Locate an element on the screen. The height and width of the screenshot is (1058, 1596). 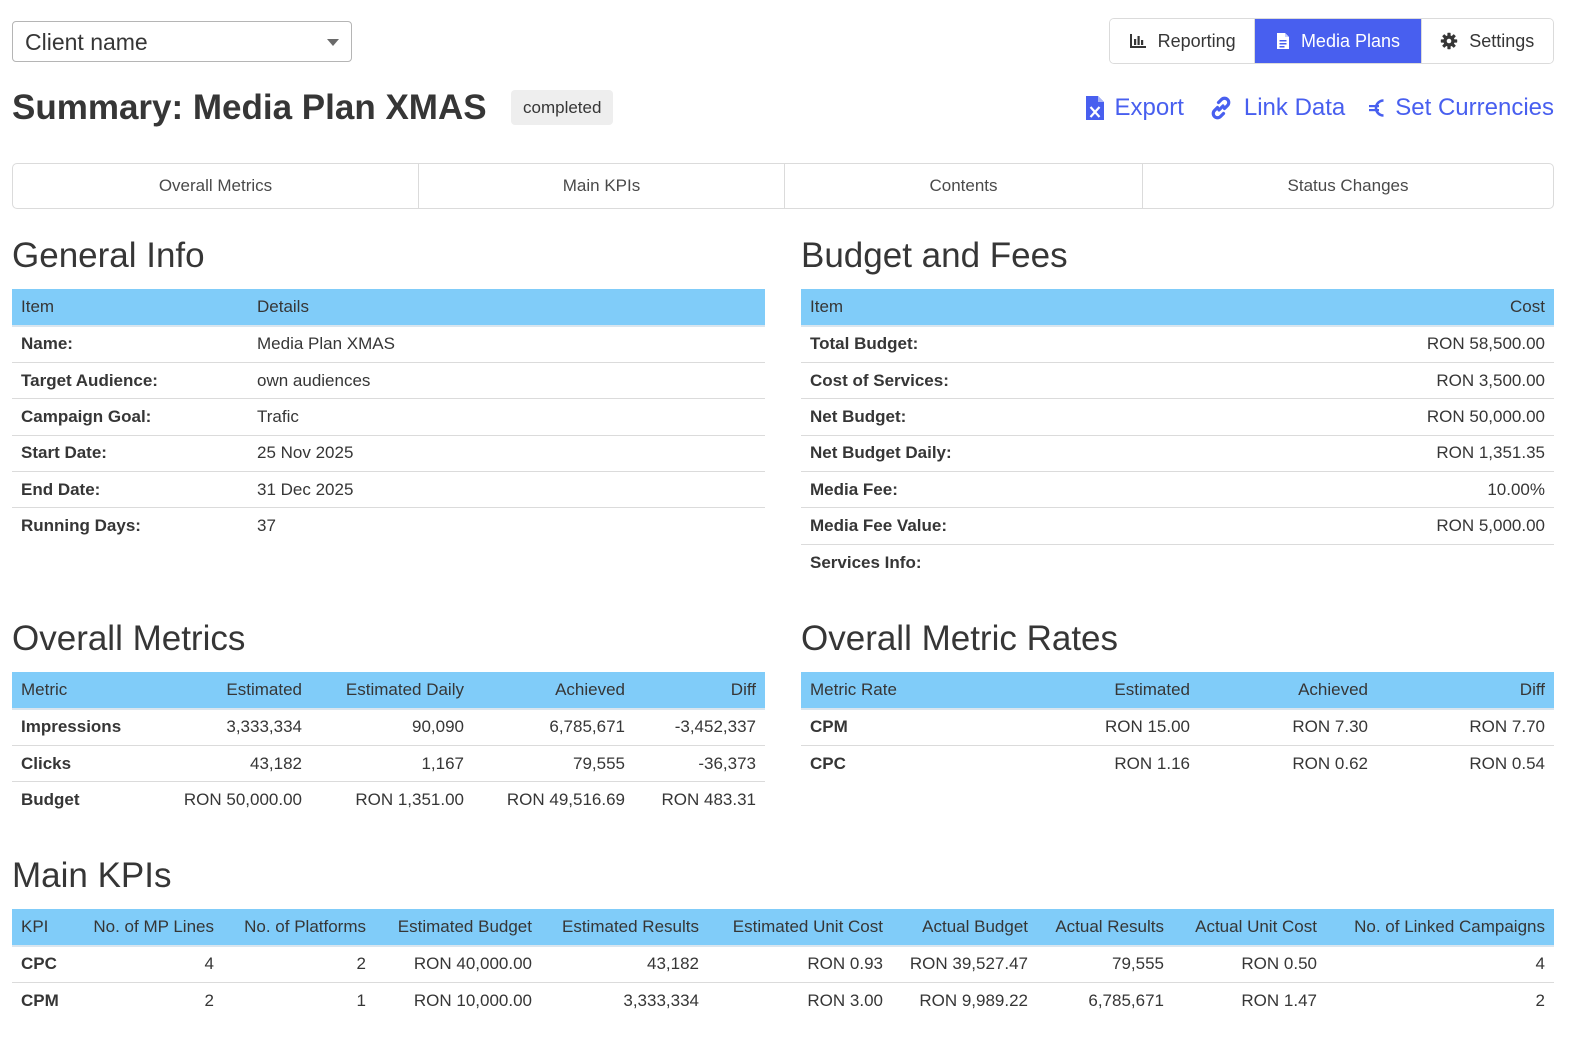
reporting-button: Reporting is located at coordinates (1182, 41).